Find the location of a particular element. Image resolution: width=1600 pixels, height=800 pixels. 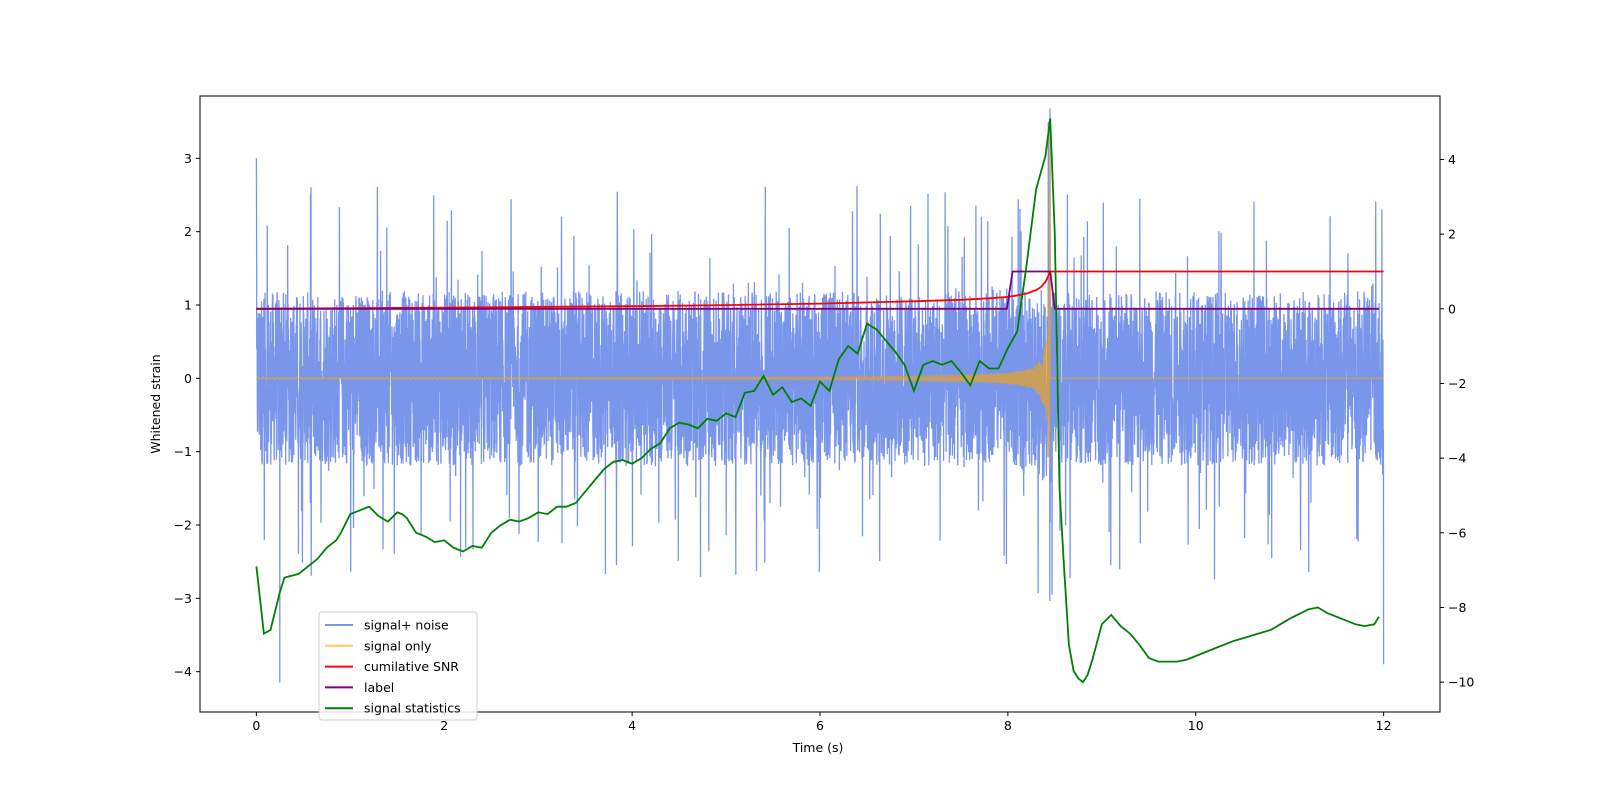

y2-tick-label: 0 is located at coordinates (1452, 308).